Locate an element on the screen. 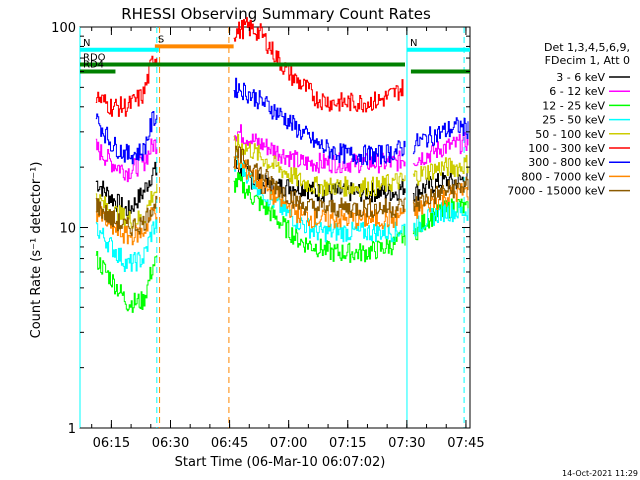  y-tick-label: 100 is located at coordinates (63, 28).